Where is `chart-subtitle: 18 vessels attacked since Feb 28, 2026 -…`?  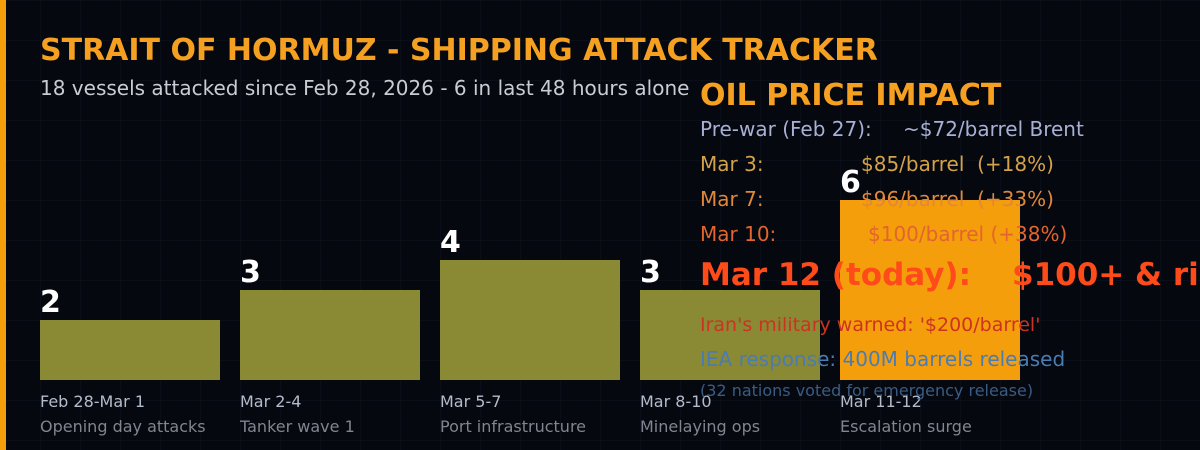
chart-subtitle: 18 vessels attacked since Feb 28, 2026 -… is located at coordinates (364, 88).